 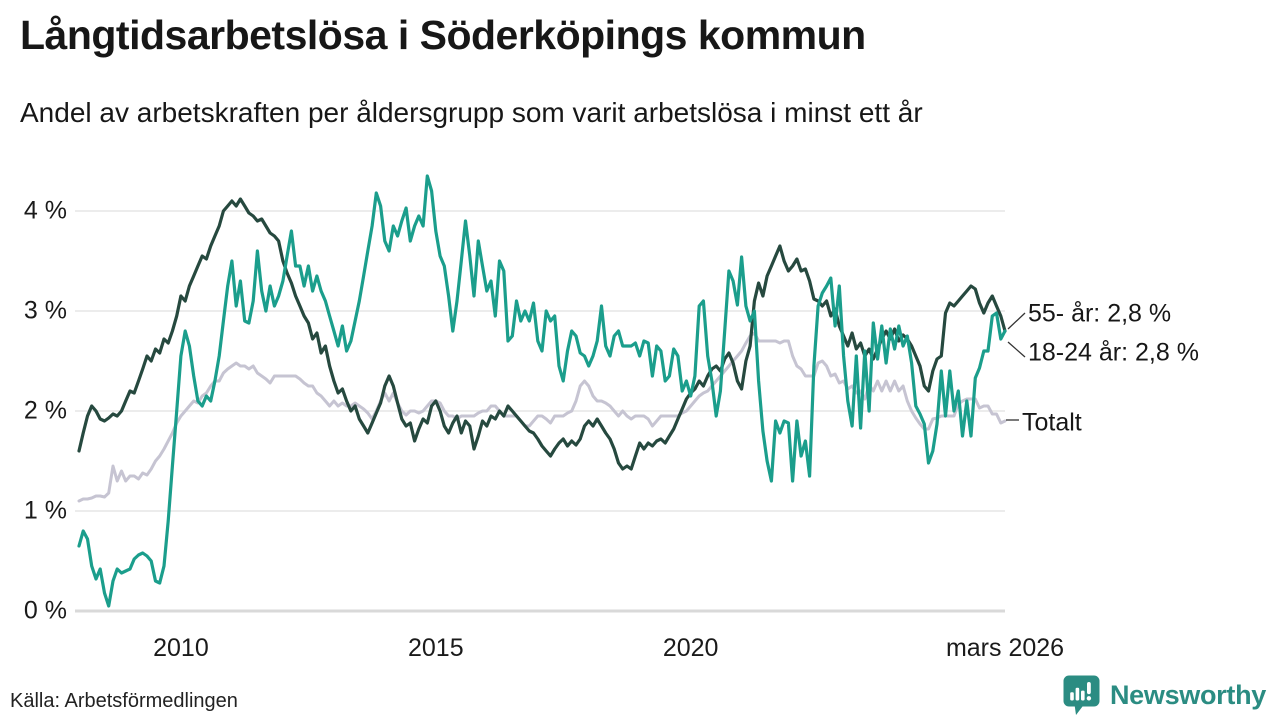 I want to click on label-connector-lines, so click(x=1016, y=366).